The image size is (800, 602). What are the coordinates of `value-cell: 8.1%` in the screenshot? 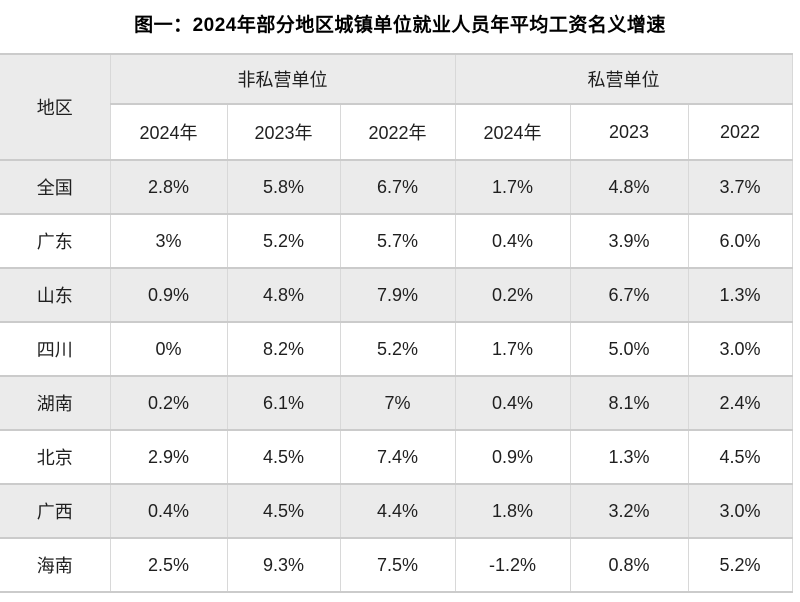 It's located at (629, 403).